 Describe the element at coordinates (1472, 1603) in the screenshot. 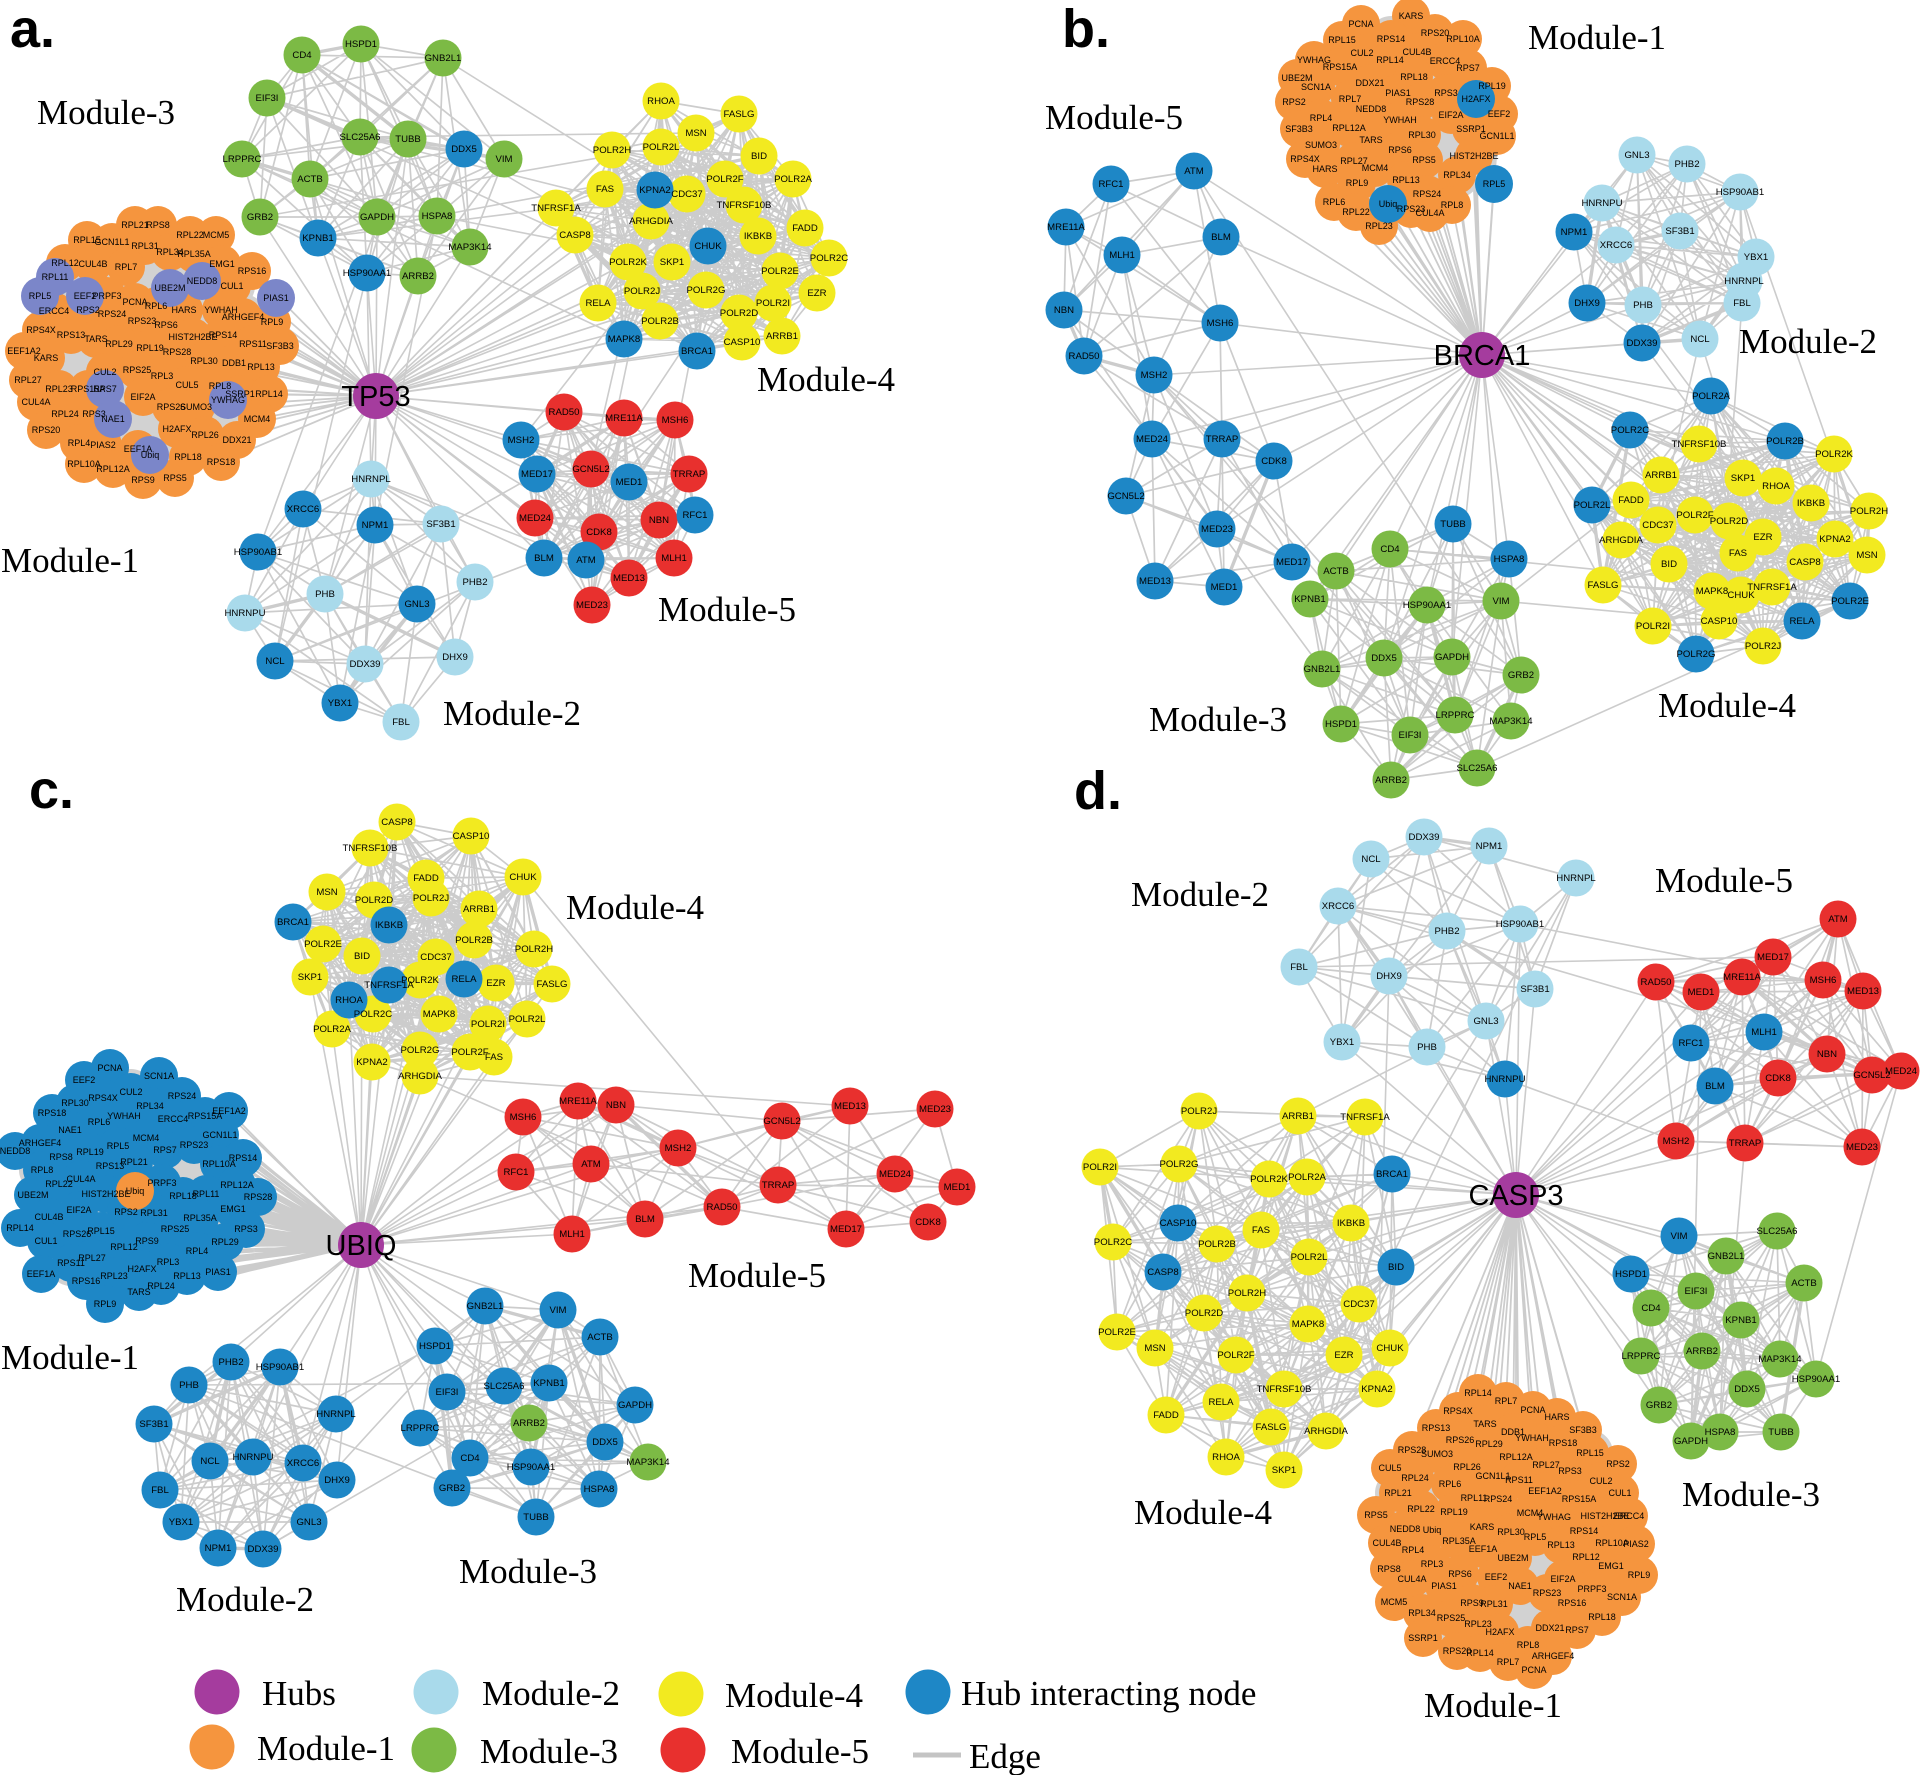

I see `svg-text: RPS9` at that location.